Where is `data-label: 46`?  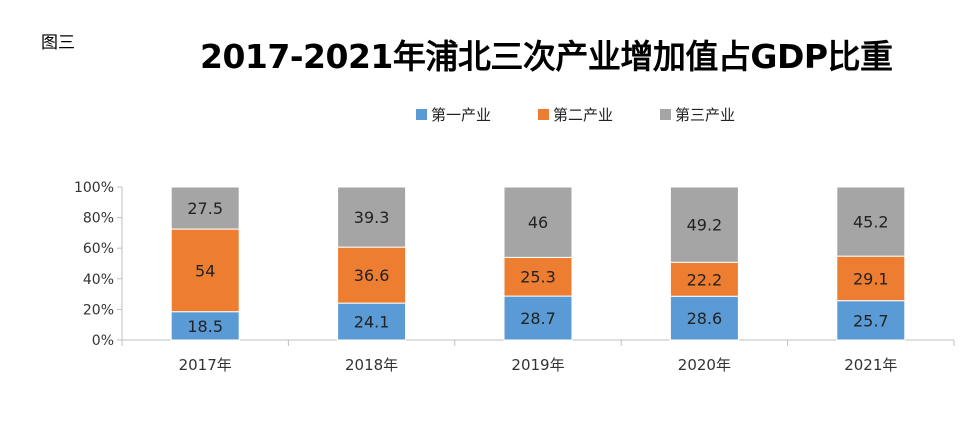
data-label: 46 is located at coordinates (538, 222).